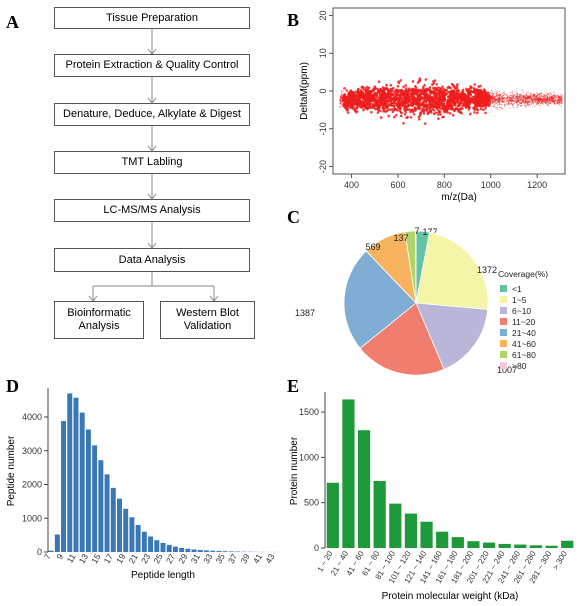 This screenshot has width=578, height=606. What do you see at coordinates (11, 470) in the screenshot?
I see `y-axis-label: Peptide number` at bounding box center [11, 470].